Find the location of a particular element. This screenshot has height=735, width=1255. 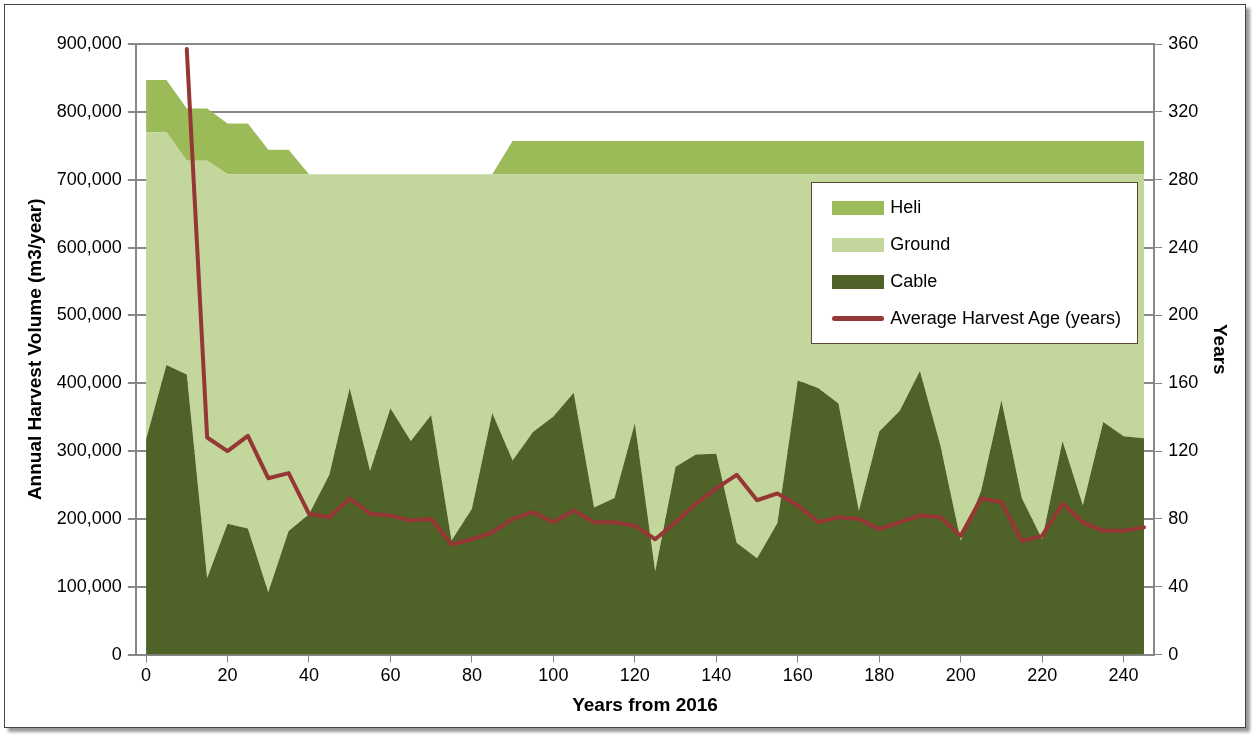

y2-tick-label: 360 is located at coordinates (1183, 42).